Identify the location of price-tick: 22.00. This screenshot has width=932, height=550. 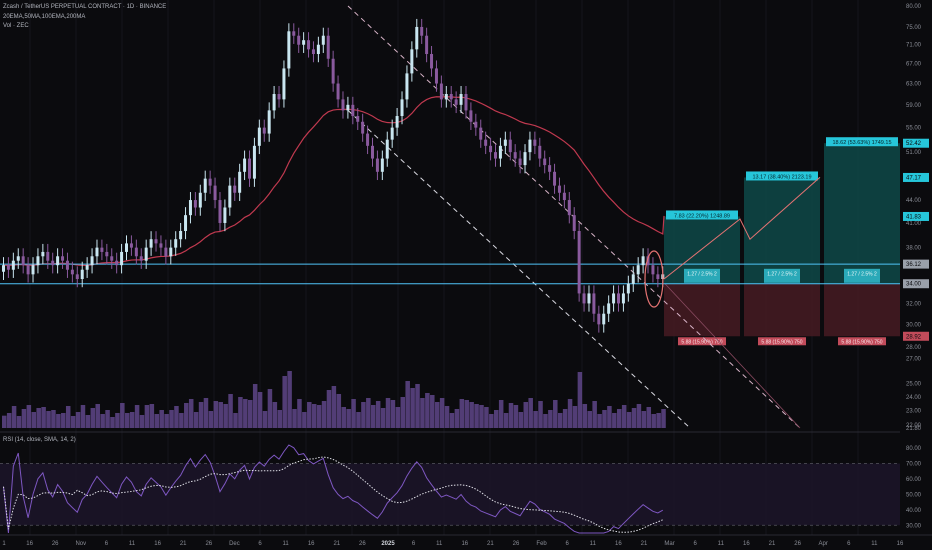
(914, 426).